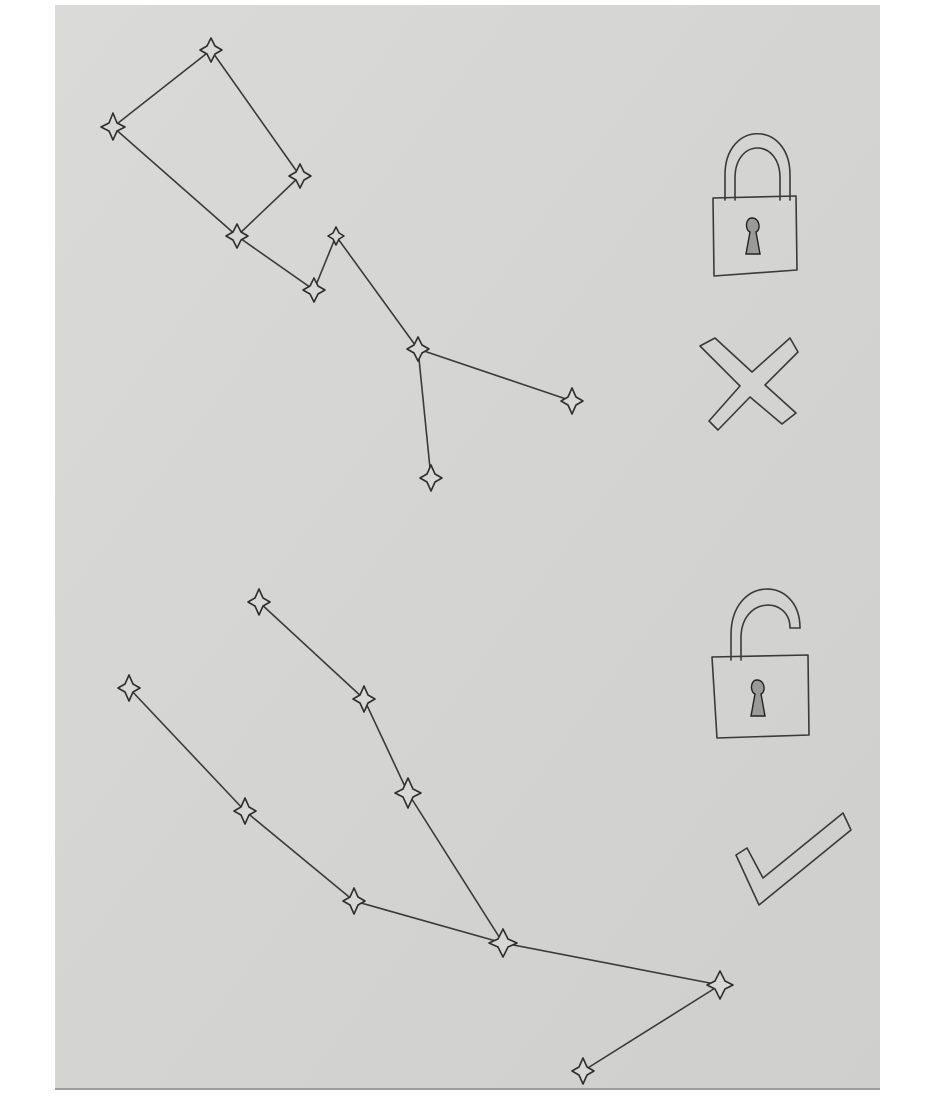  I want to click on unlocked-pattern-line-a, so click(381, 772).